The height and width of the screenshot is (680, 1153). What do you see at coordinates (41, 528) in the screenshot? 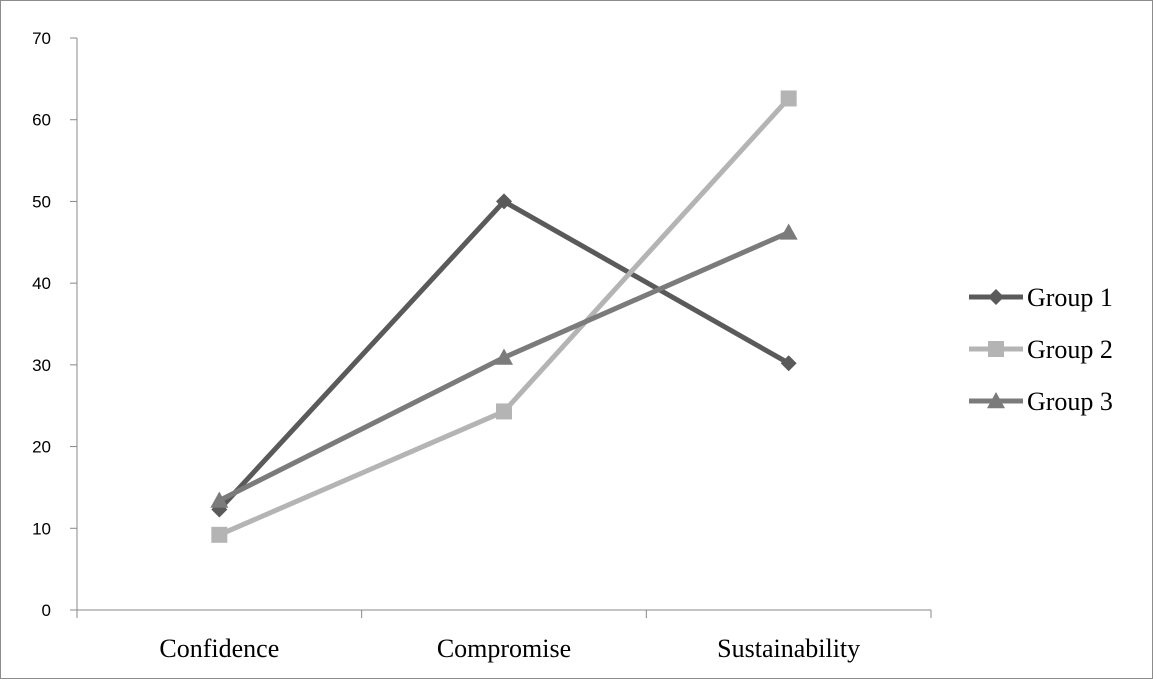
I see `y-tick-label: 10` at bounding box center [41, 528].